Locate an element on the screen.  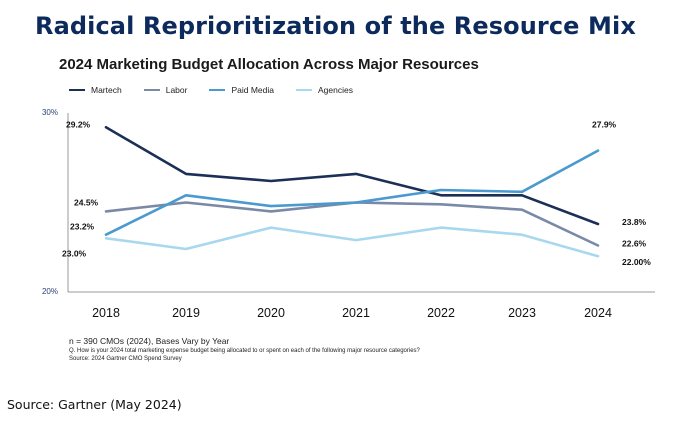
x-tick-label: 2018 is located at coordinates (106, 313).